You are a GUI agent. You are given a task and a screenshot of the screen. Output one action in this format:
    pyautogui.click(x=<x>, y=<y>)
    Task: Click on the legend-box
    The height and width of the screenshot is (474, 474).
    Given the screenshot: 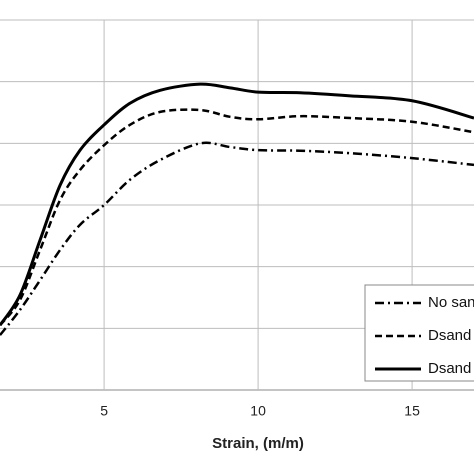 What is the action you would take?
    pyautogui.click(x=419, y=333)
    